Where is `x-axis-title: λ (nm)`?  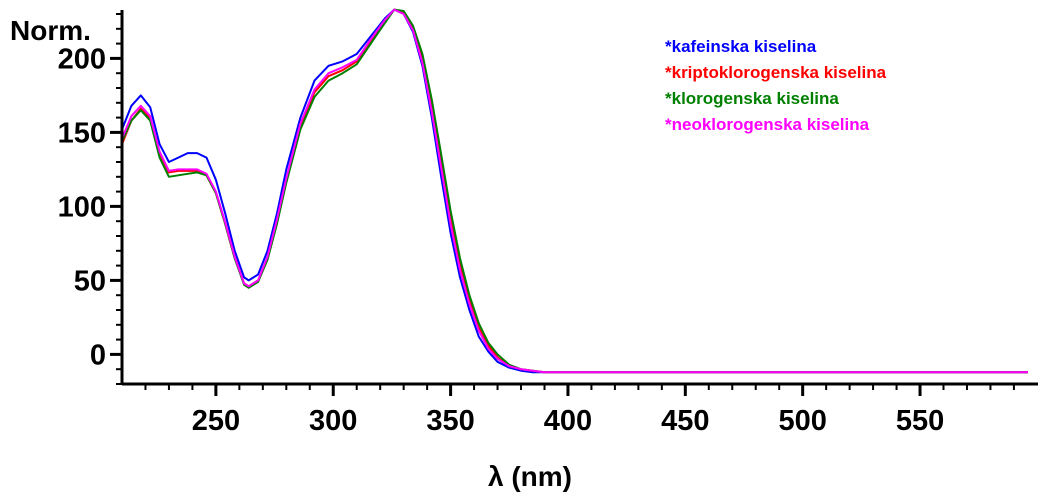 x-axis-title: λ (nm) is located at coordinates (530, 476).